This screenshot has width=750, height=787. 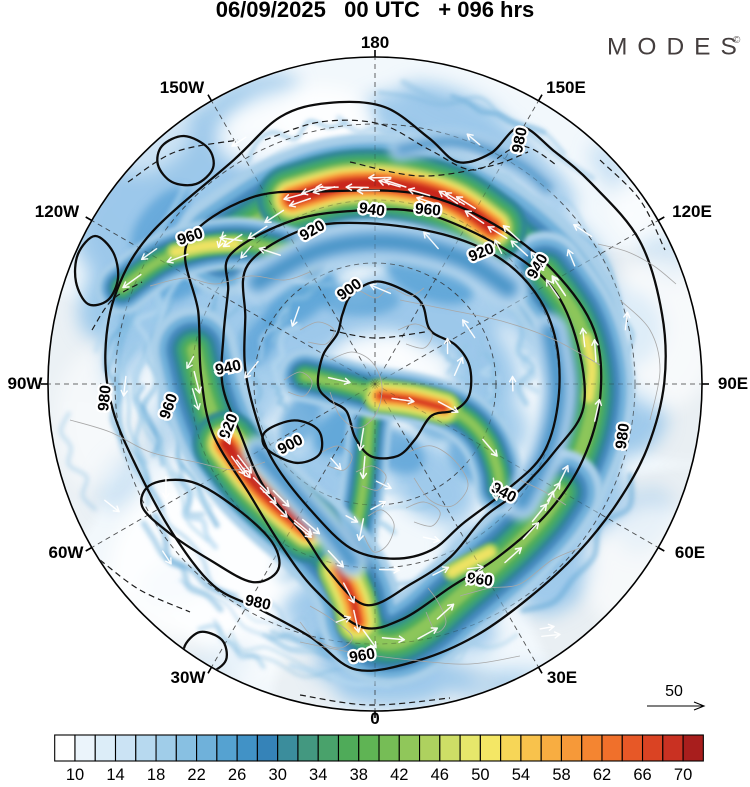 I want to click on svg-text: 60W, so click(x=67, y=552).